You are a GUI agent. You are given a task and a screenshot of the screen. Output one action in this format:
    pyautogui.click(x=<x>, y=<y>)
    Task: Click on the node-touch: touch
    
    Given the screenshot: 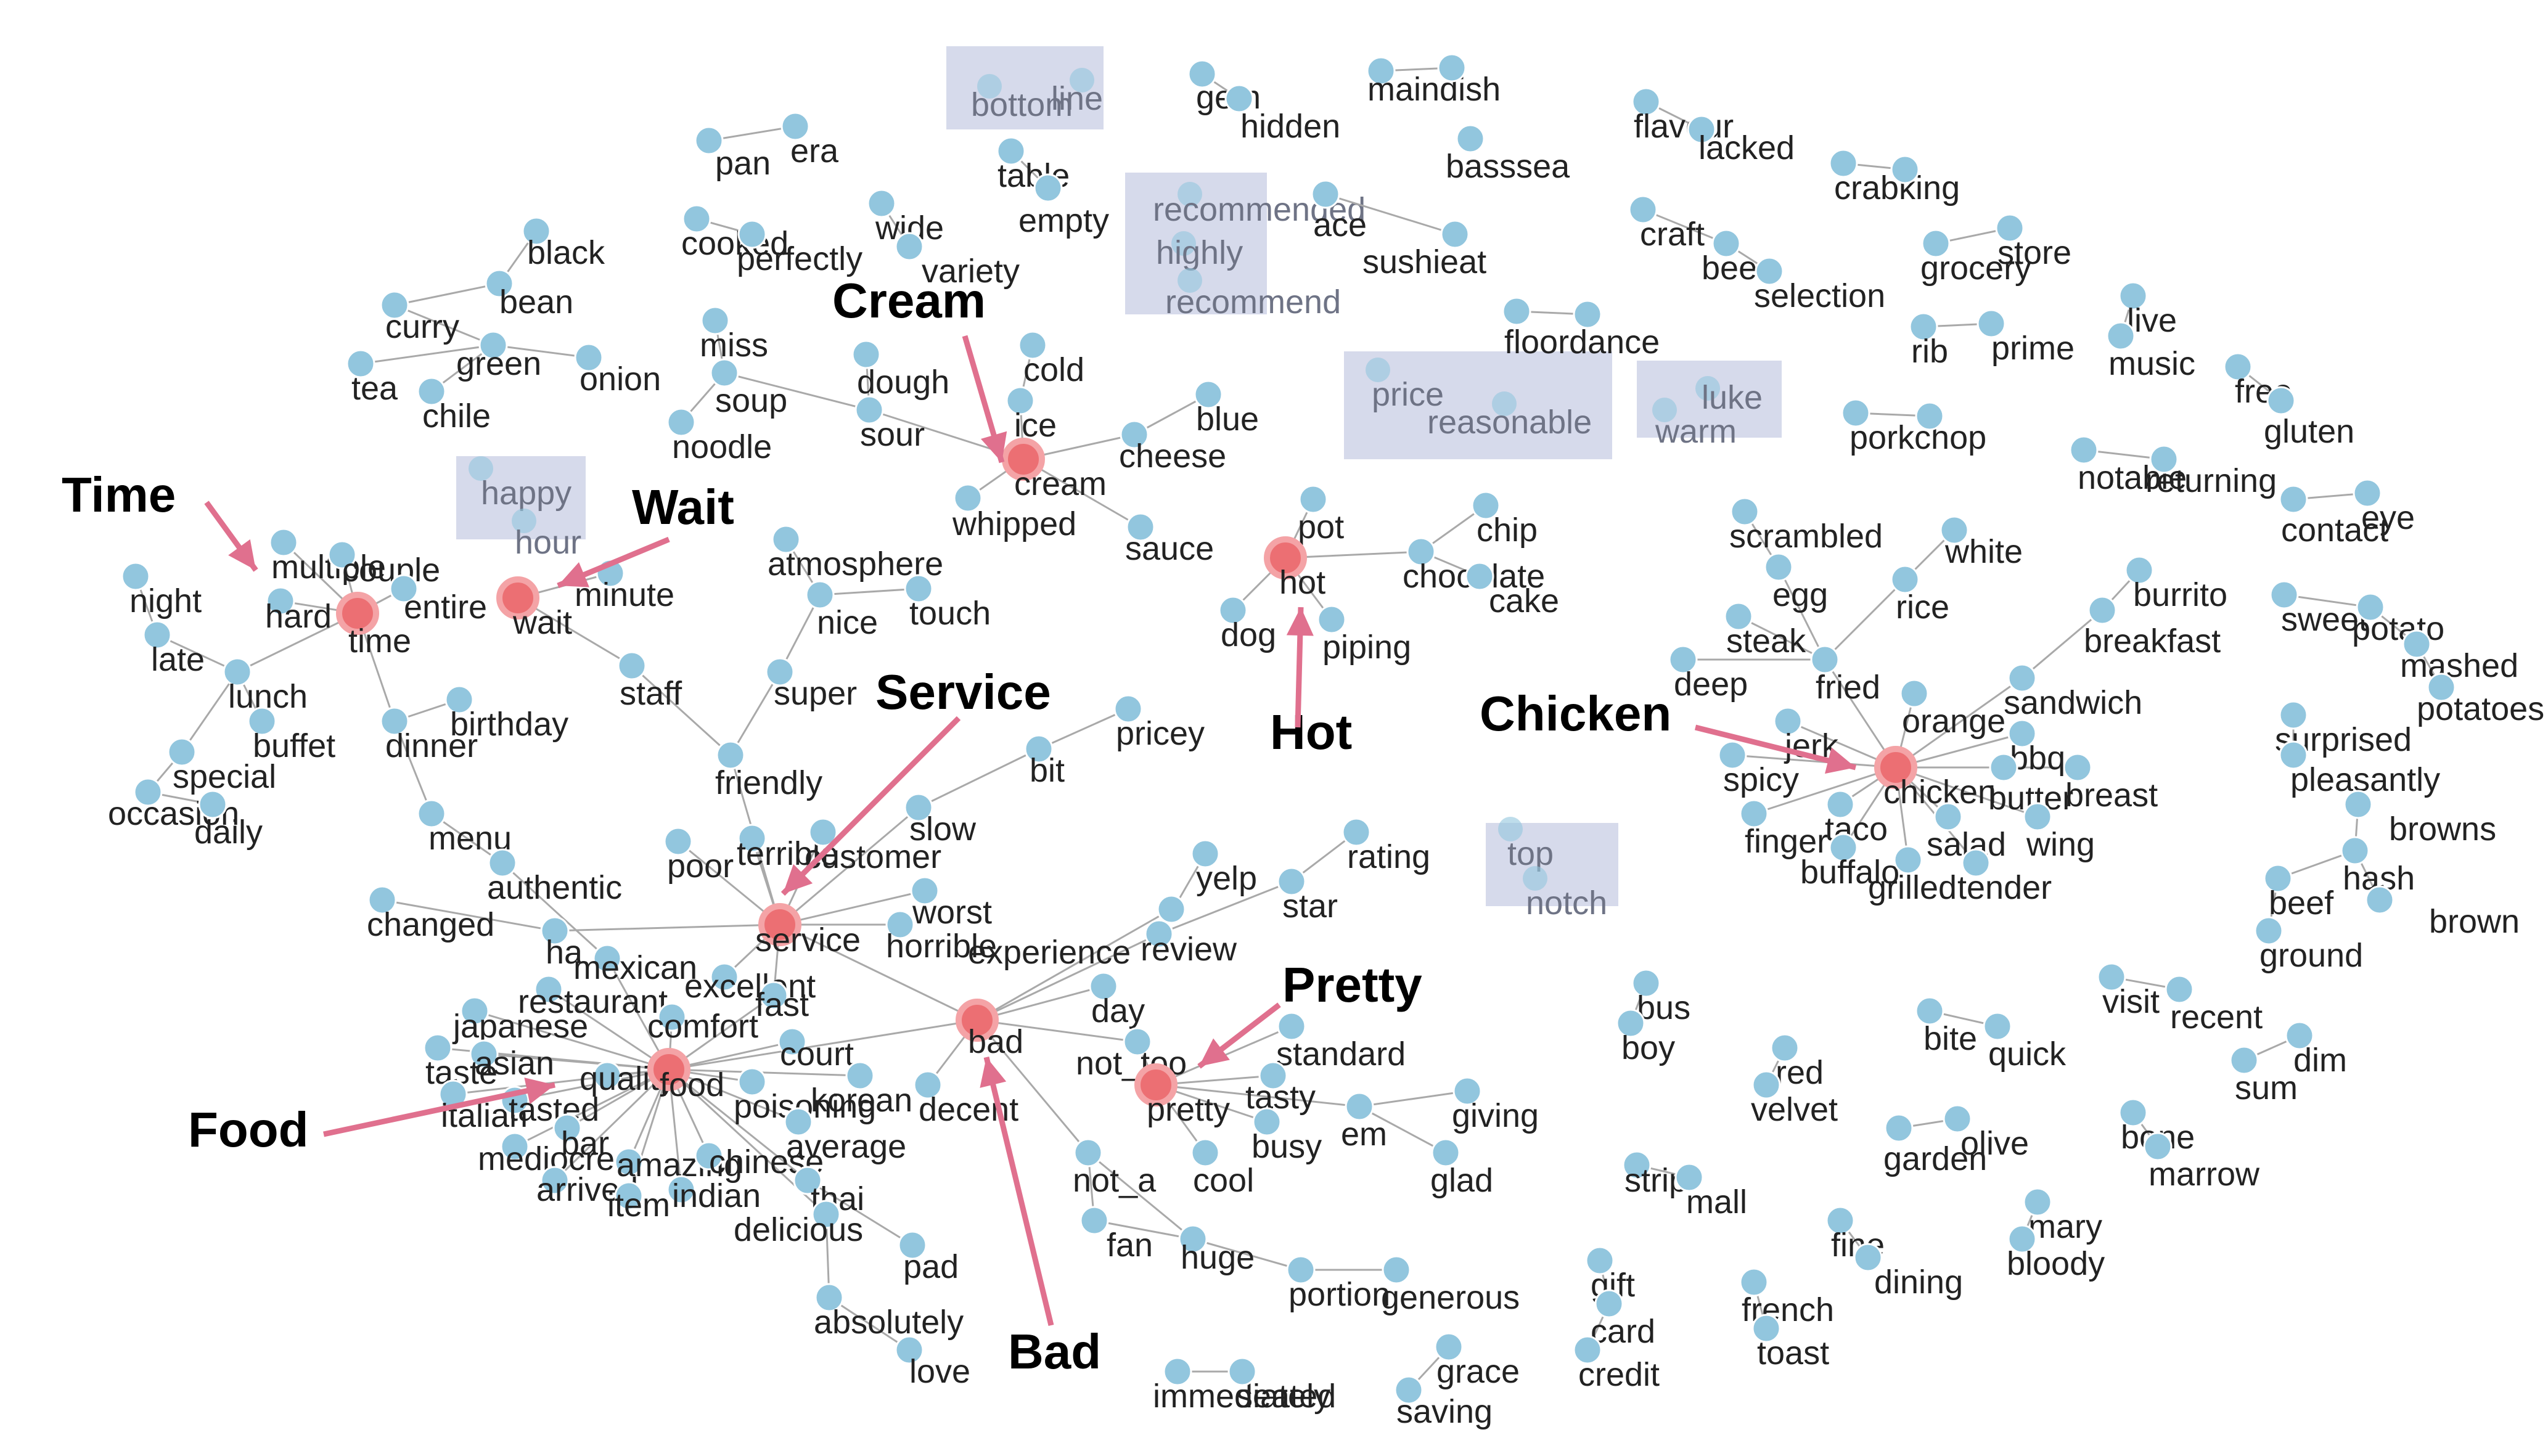 What is the action you would take?
    pyautogui.click(x=947, y=603)
    